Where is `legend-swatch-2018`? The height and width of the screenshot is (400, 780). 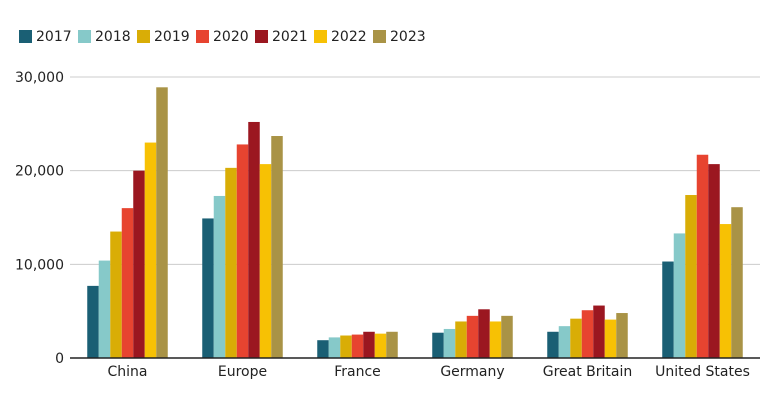
legend-swatch-2018 is located at coordinates (84, 36).